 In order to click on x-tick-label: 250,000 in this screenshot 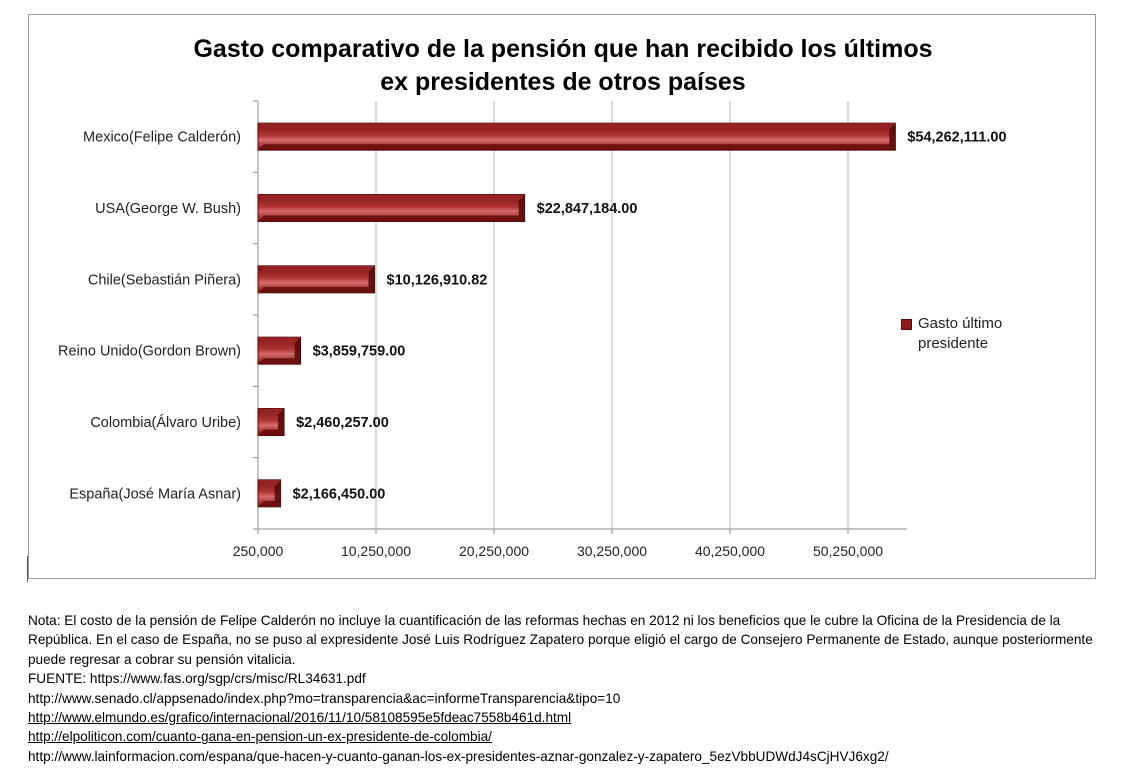, I will do `click(258, 551)`.